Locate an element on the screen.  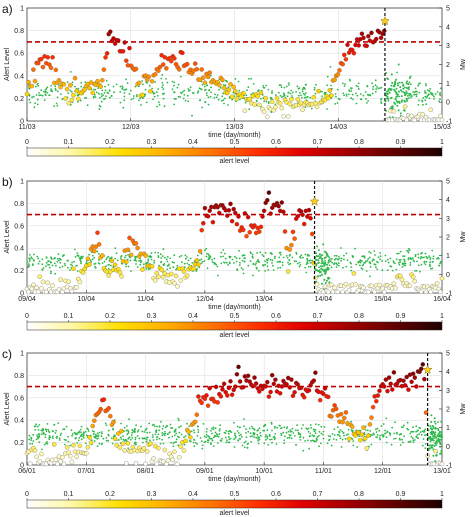
y2-tick-label: 0 is located at coordinates (448, 447).